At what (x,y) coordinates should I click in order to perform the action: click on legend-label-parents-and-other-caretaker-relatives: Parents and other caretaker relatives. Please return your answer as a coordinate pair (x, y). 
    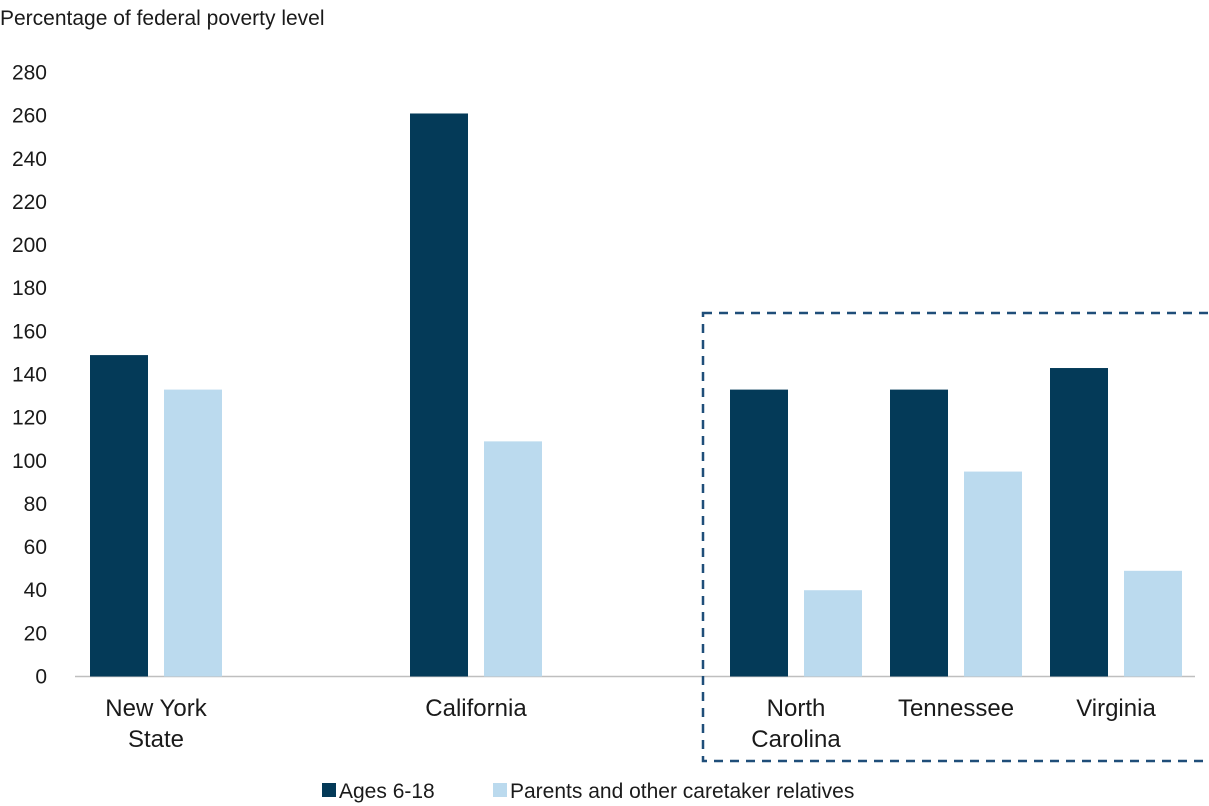
    Looking at the image, I should click on (682, 791).